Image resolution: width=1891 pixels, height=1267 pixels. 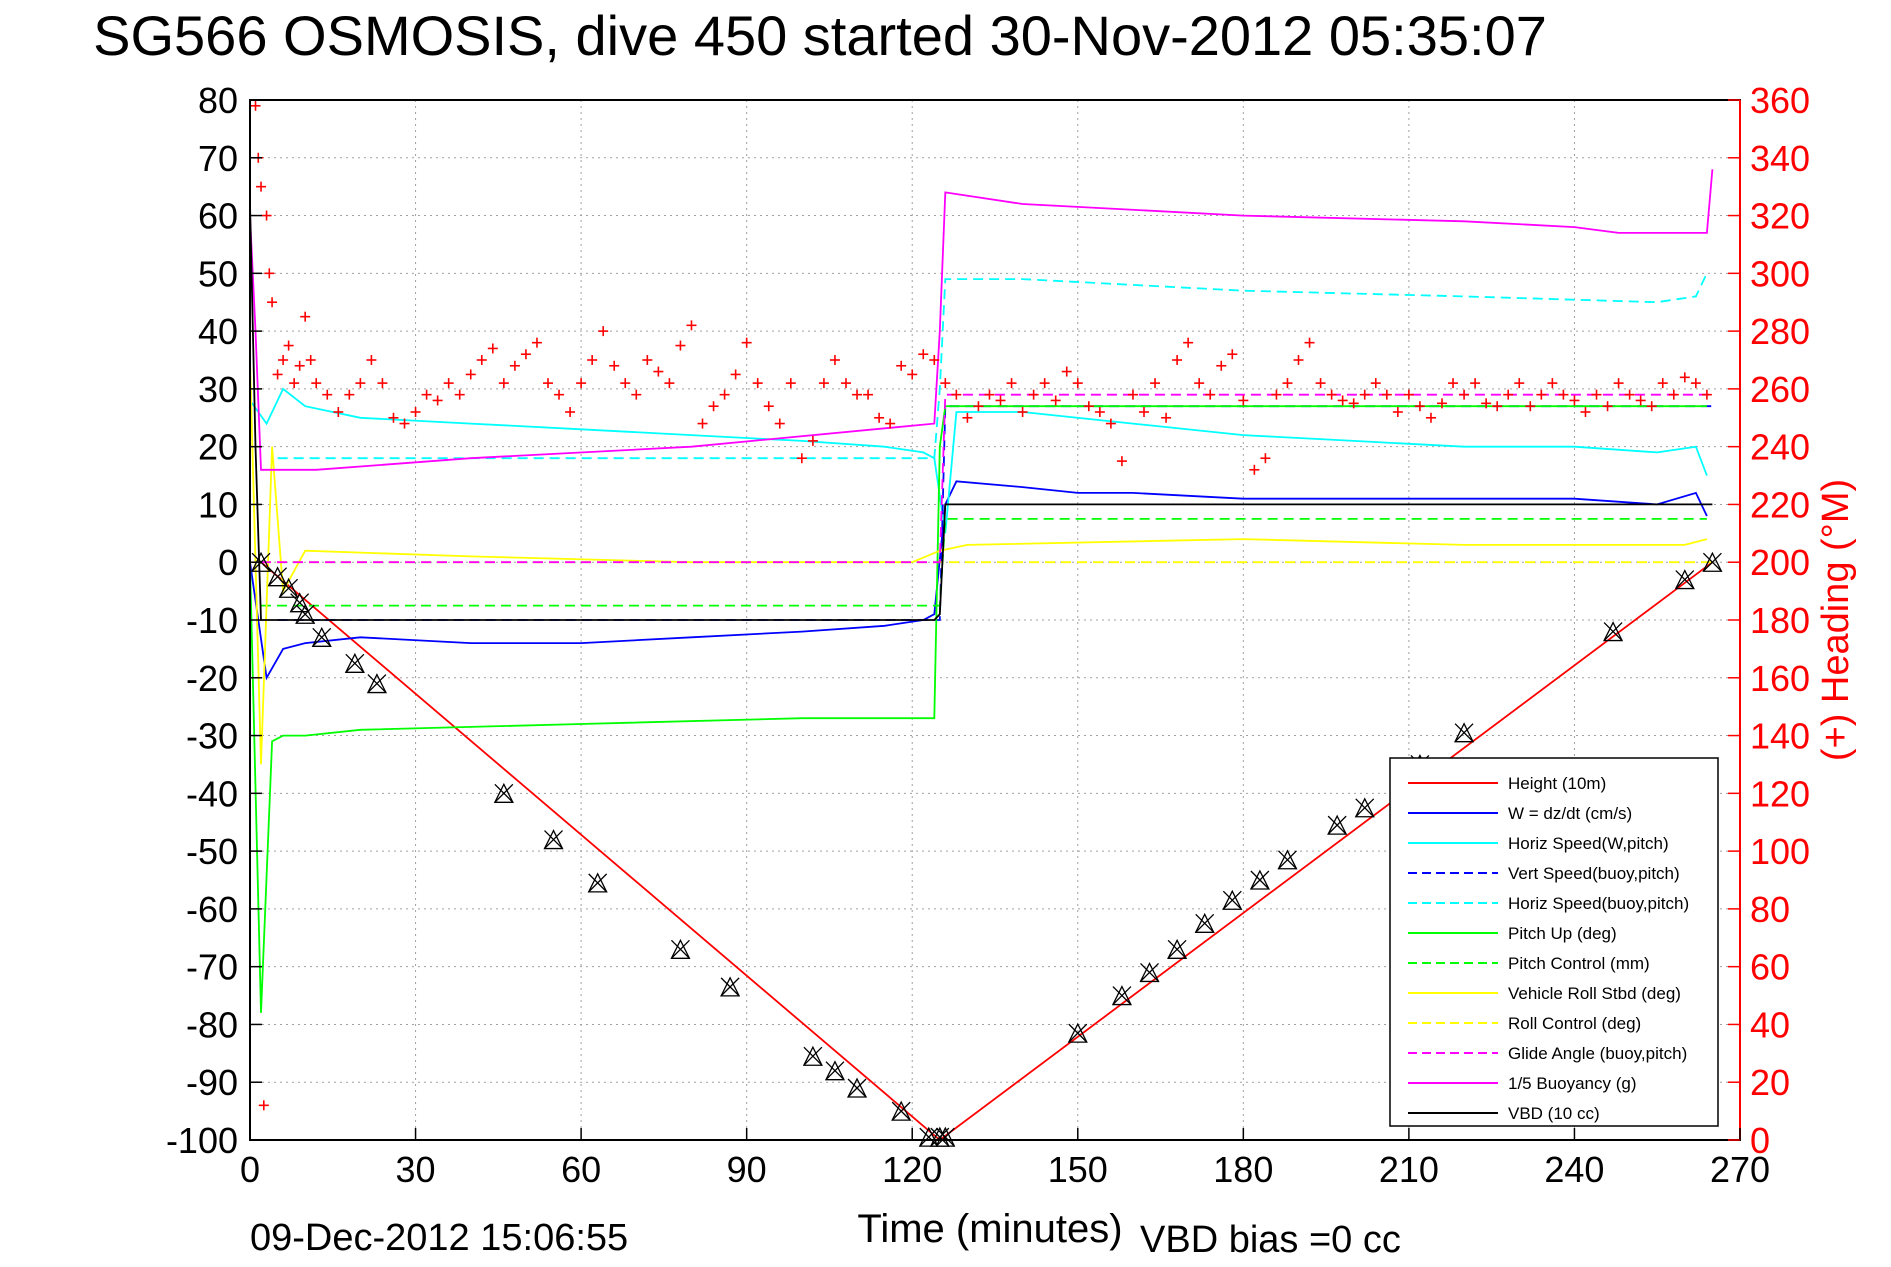 I want to click on legend-label-horiz-speed-w-pitch: Horiz Speed(W,pitch), so click(x=1588, y=843).